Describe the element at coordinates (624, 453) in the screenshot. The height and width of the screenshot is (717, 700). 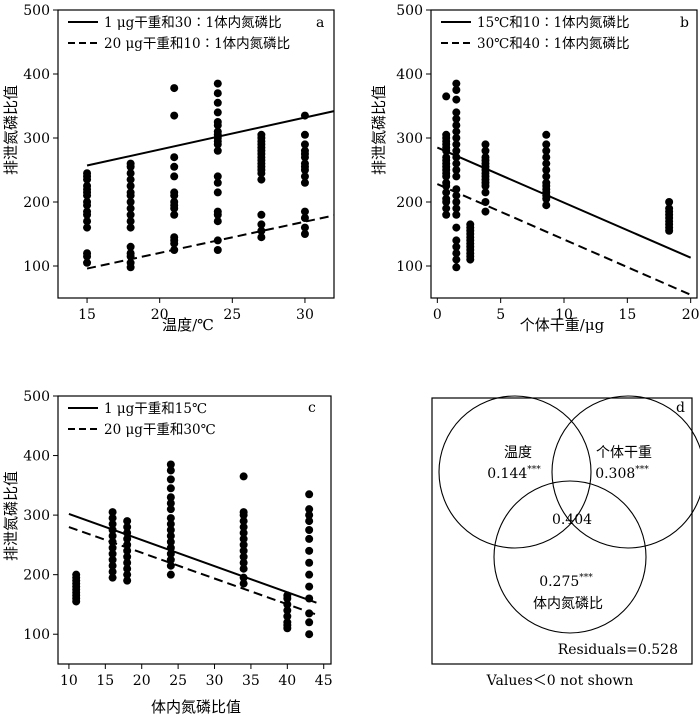
I see `venn-label-dry-weight: 个体干重` at that location.